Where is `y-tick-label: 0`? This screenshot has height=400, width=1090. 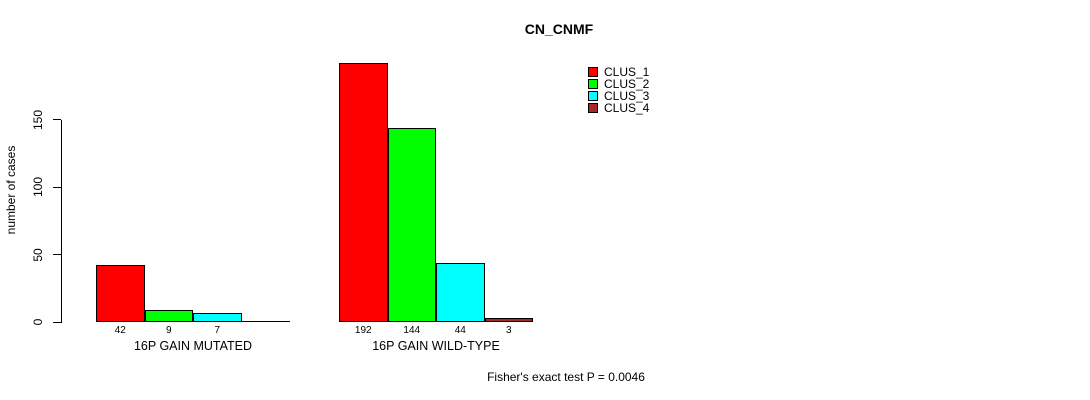
y-tick-label: 0 is located at coordinates (38, 322).